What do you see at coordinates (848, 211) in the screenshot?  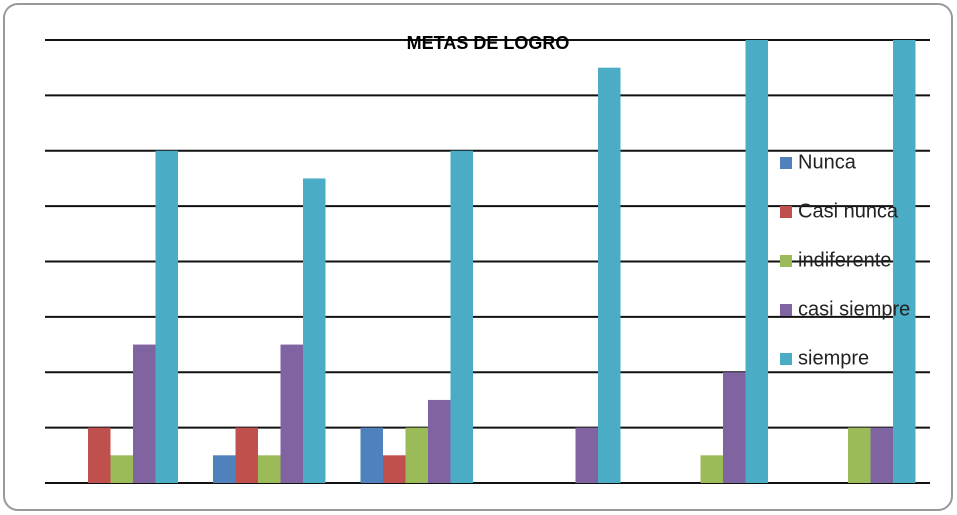 I see `legend-label: Casi nunca` at bounding box center [848, 211].